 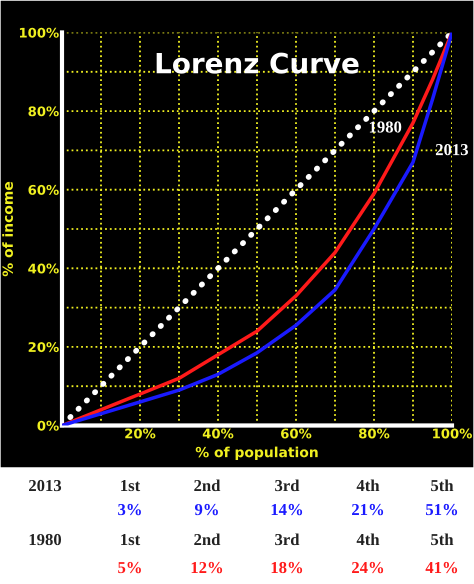 What do you see at coordinates (140, 433) in the screenshot?
I see `x-tick-label: 20%` at bounding box center [140, 433].